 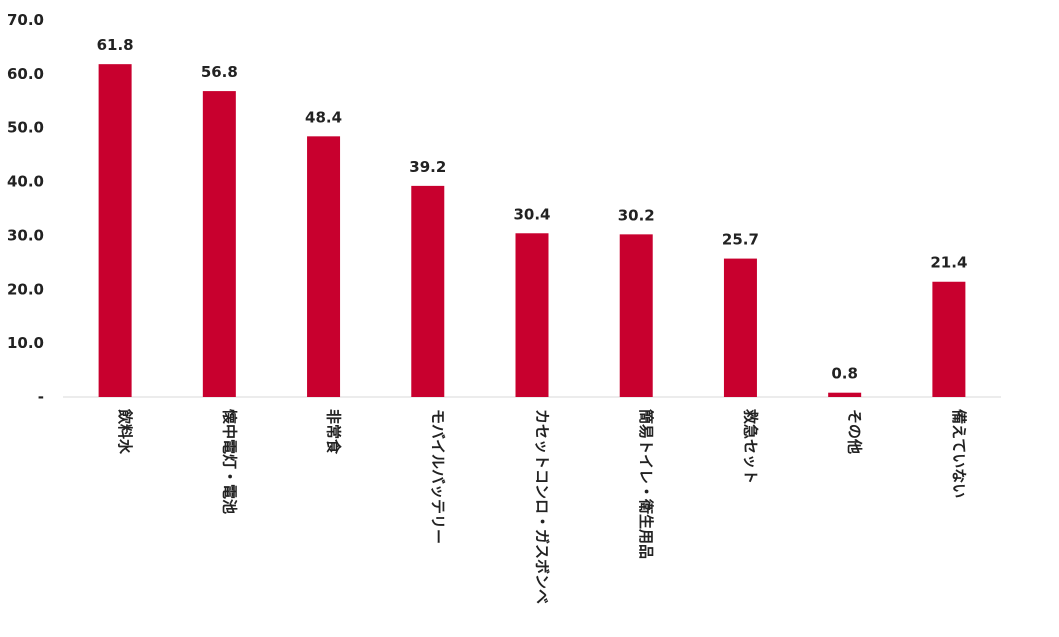 What do you see at coordinates (115, 45) in the screenshot?
I see `data-label: 61.8` at bounding box center [115, 45].